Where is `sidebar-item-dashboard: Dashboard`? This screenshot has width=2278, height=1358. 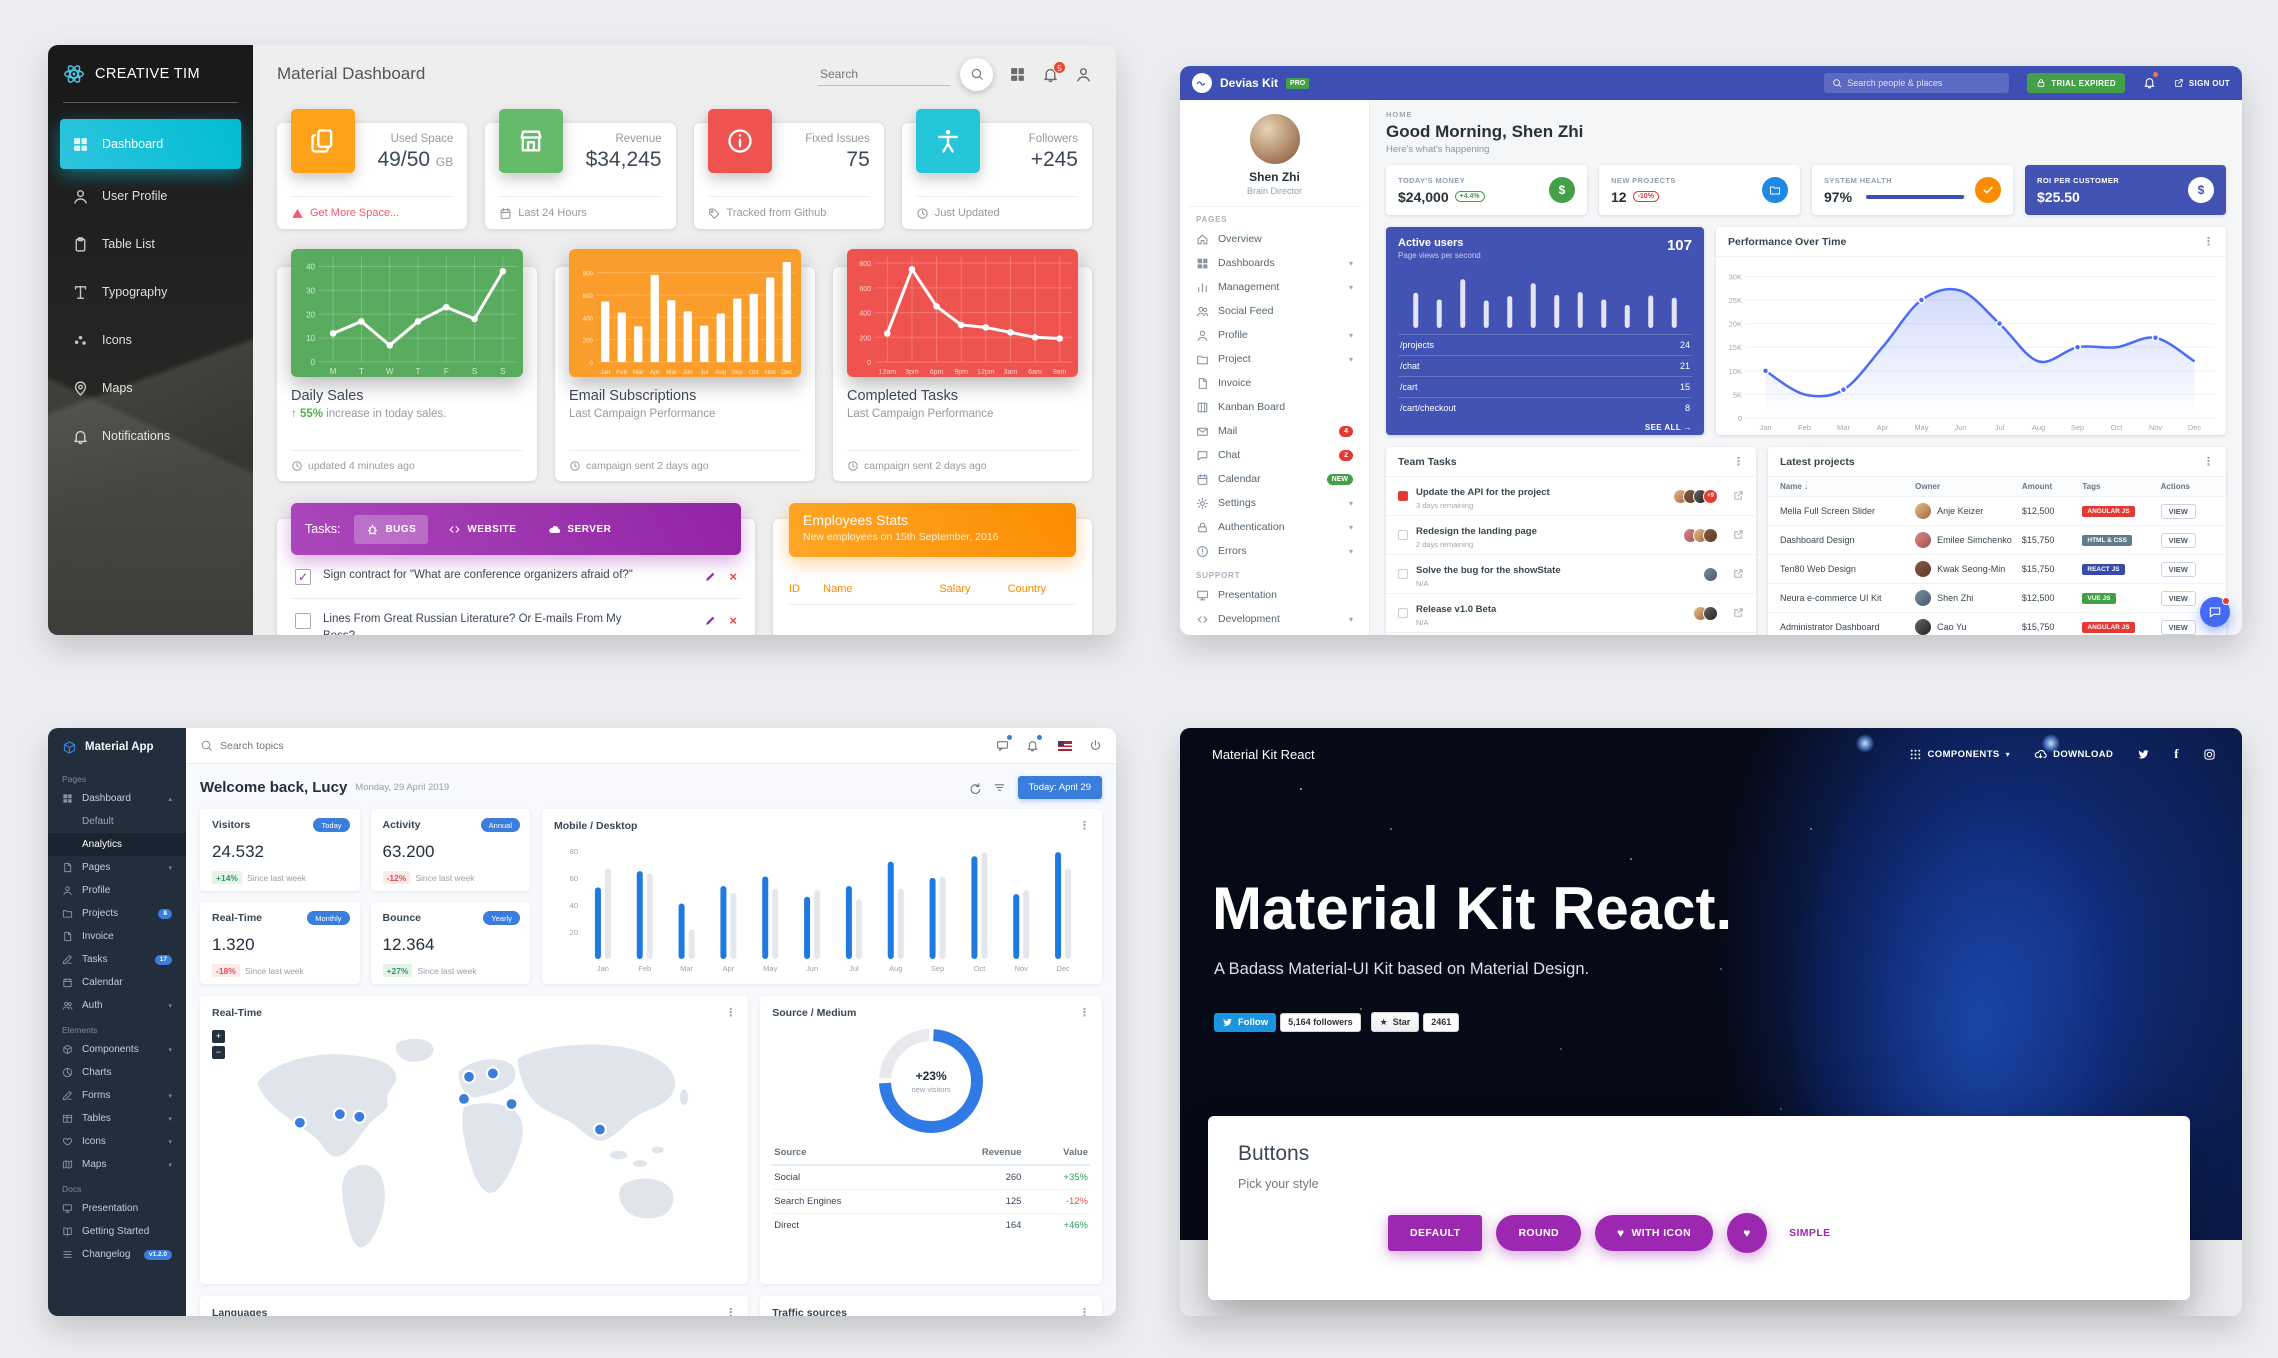 sidebar-item-dashboard: Dashboard is located at coordinates (150, 144).